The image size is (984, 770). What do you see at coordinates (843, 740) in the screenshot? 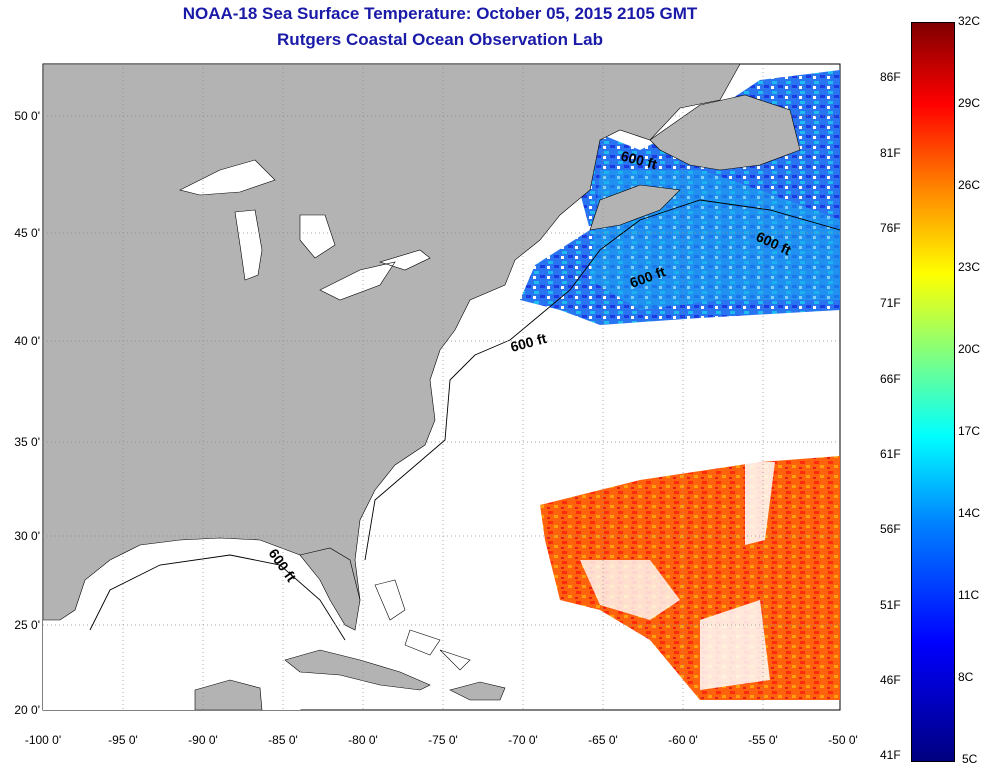
I see `lon-label: -50 0'` at bounding box center [843, 740].